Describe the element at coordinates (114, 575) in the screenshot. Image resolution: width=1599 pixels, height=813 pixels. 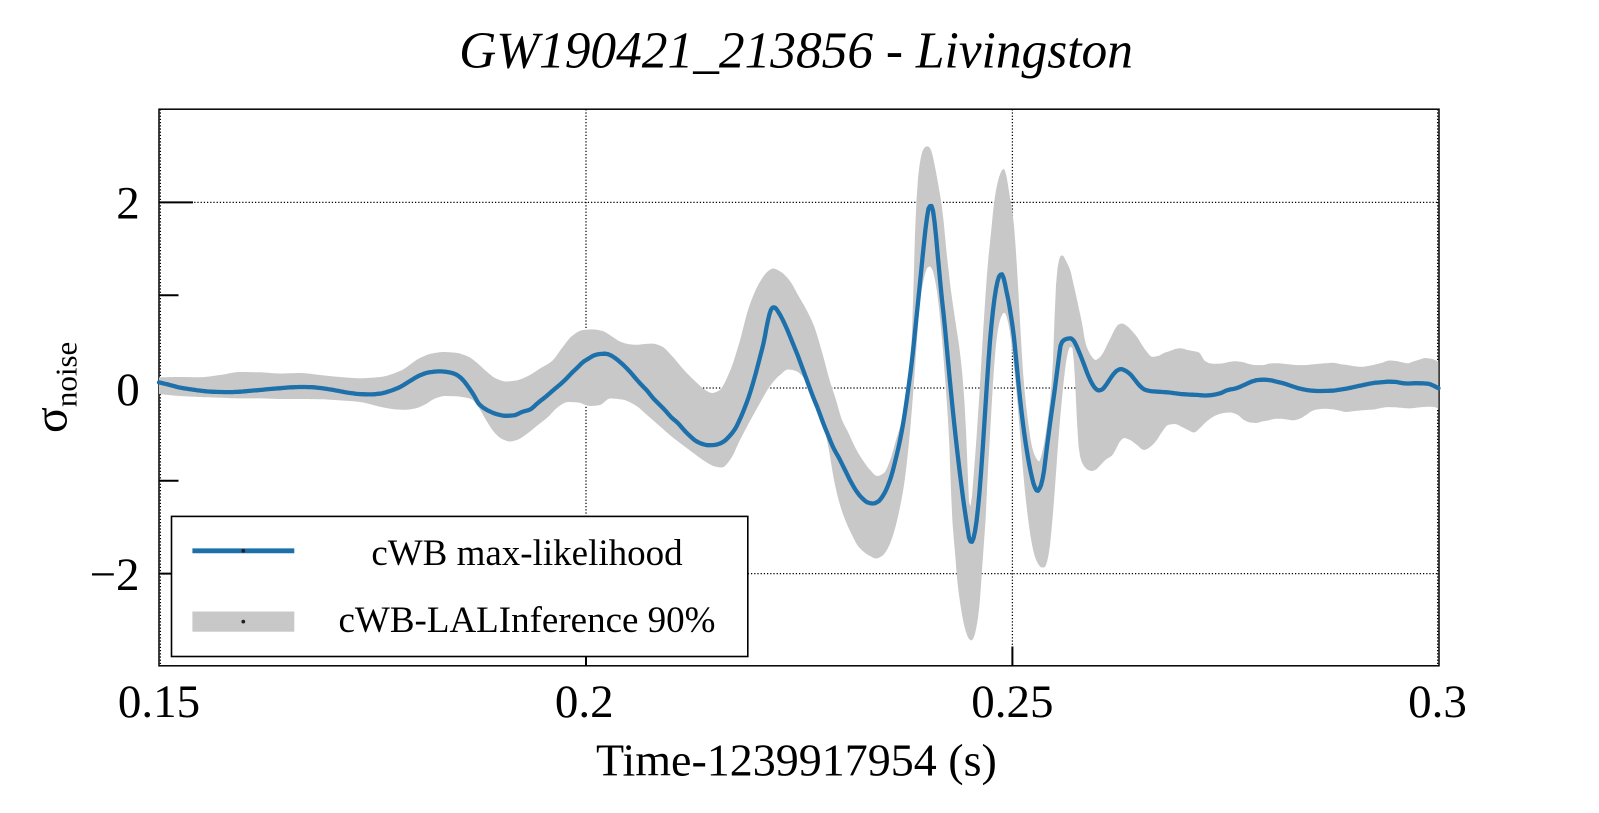
I see `svg-text: −2` at that location.